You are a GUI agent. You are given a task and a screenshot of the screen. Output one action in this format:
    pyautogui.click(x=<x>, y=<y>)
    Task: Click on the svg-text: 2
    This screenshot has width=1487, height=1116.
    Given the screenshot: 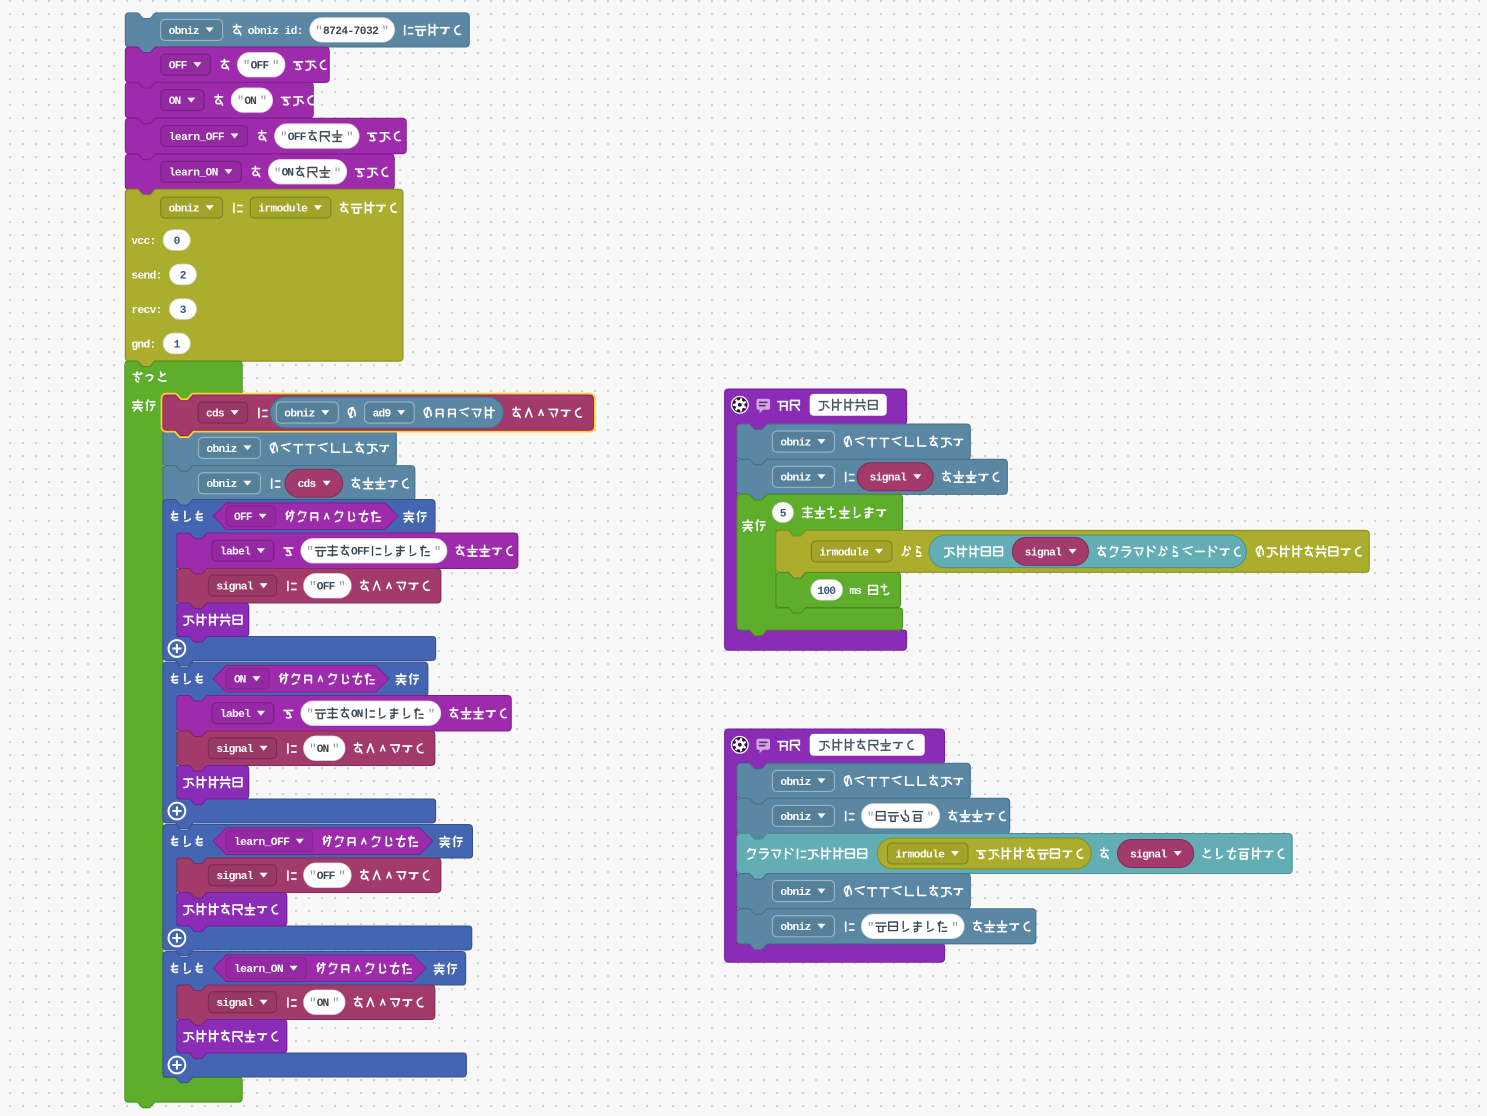 What is the action you would take?
    pyautogui.click(x=183, y=276)
    